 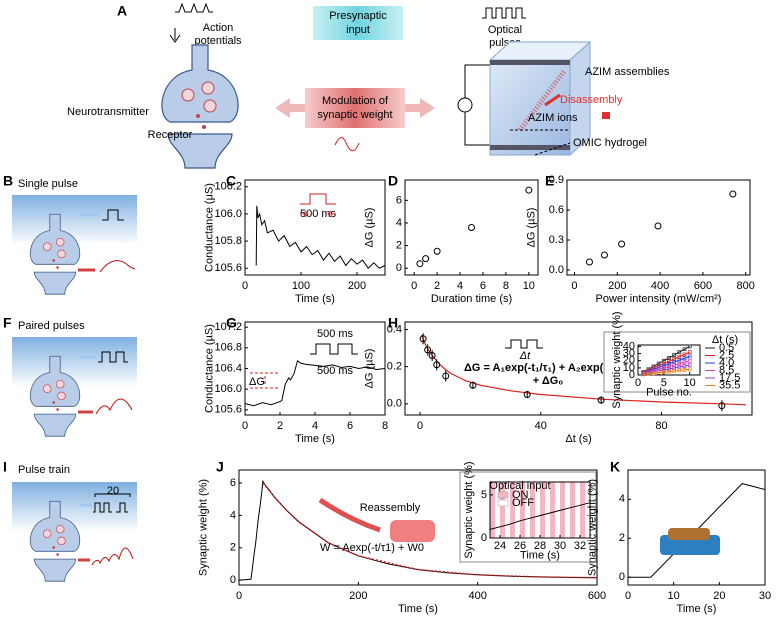 What do you see at coordinates (113, 491) in the screenshot?
I see `count: 20` at bounding box center [113, 491].